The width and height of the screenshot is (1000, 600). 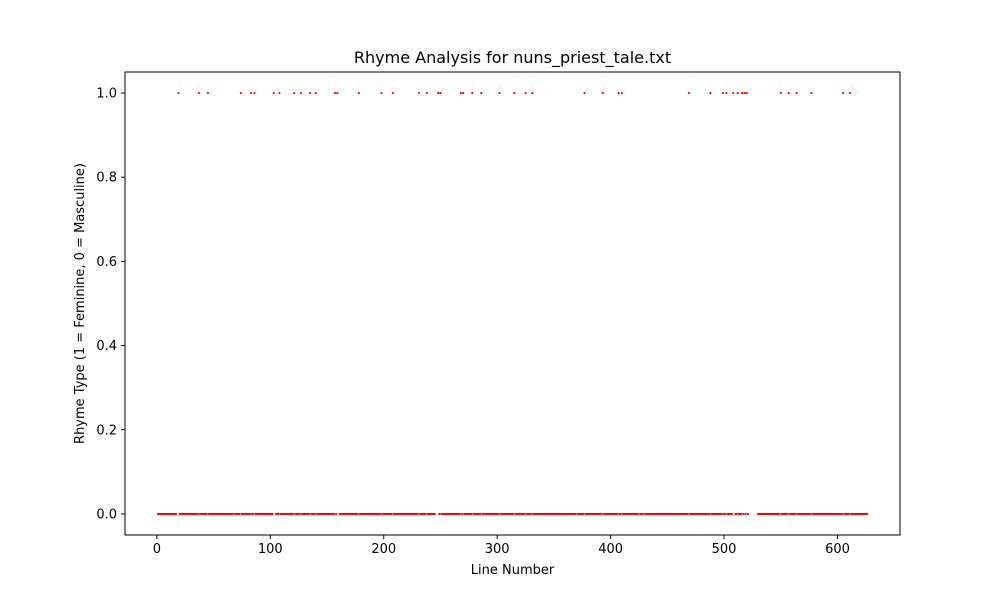 I want to click on x-tick-label: 0, so click(x=157, y=549).